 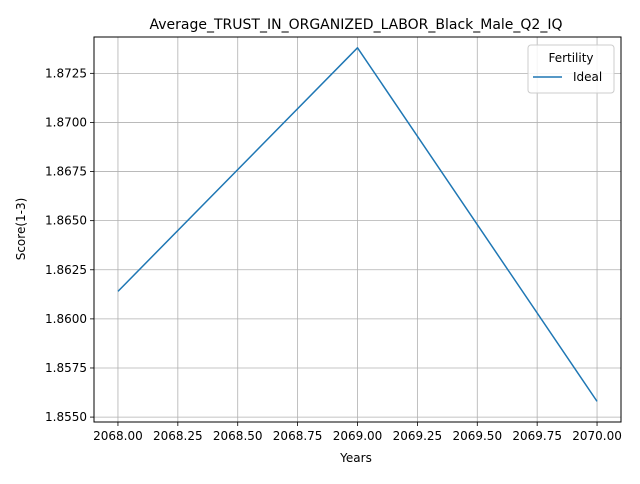 What do you see at coordinates (66, 122) in the screenshot?
I see `y-tick-label: 1.8700` at bounding box center [66, 122].